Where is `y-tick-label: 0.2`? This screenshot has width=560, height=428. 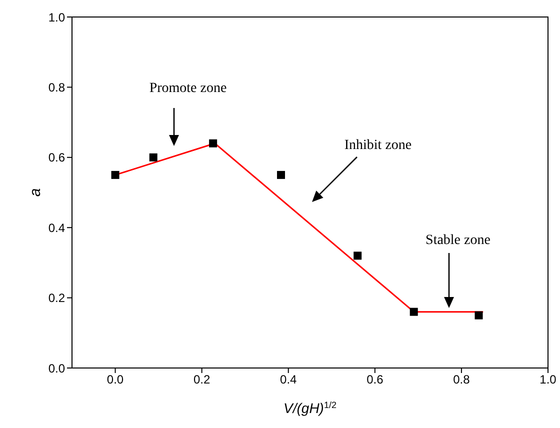 y-tick-label: 0.2 is located at coordinates (57, 298).